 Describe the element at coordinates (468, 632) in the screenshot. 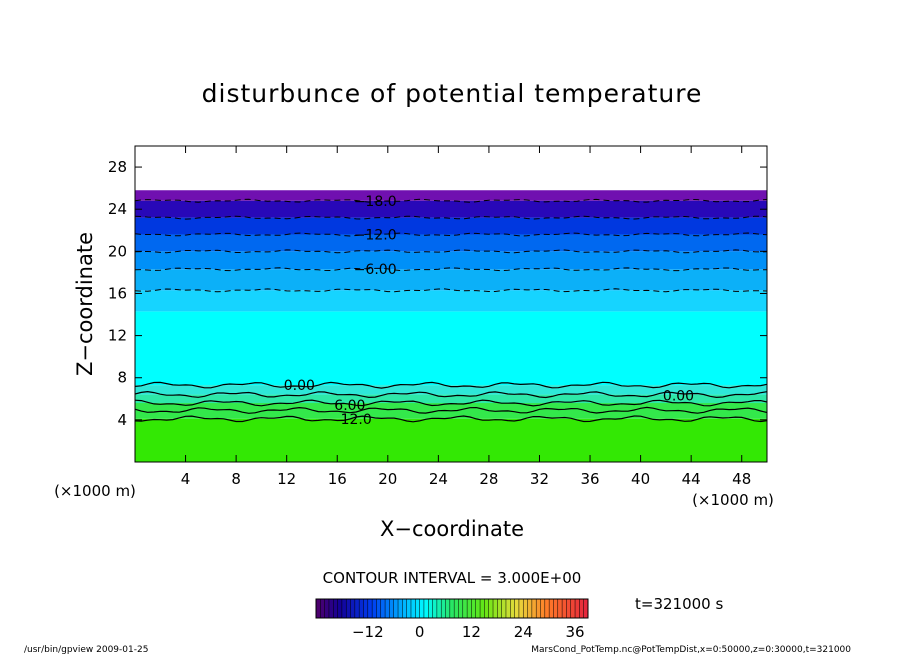

I see `colorbar-ticks: −12 0 12 24 36` at that location.